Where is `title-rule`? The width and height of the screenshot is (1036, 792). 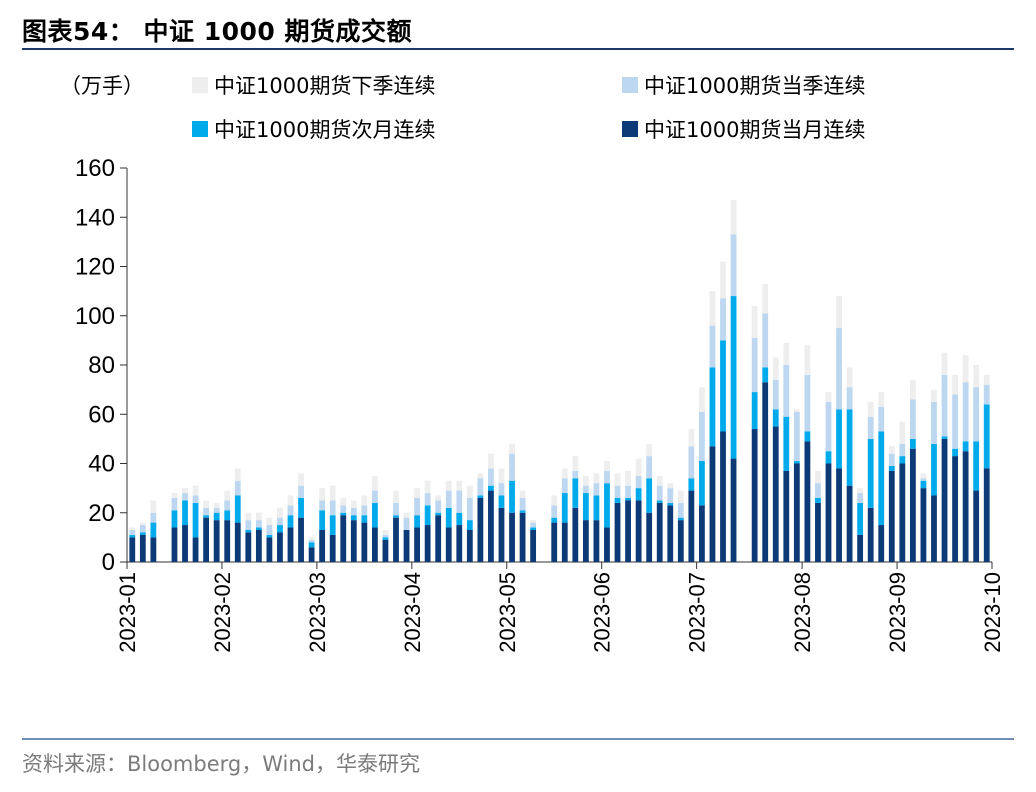 title-rule is located at coordinates (518, 49).